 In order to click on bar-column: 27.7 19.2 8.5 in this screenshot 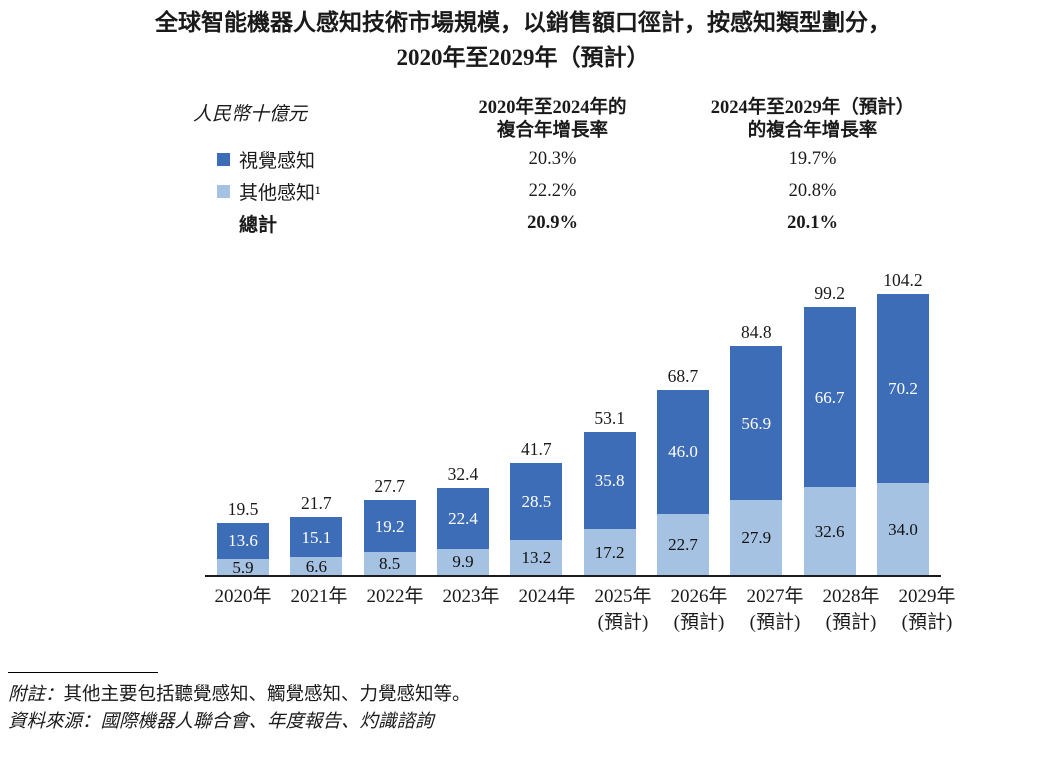, I will do `click(389, 526)`.